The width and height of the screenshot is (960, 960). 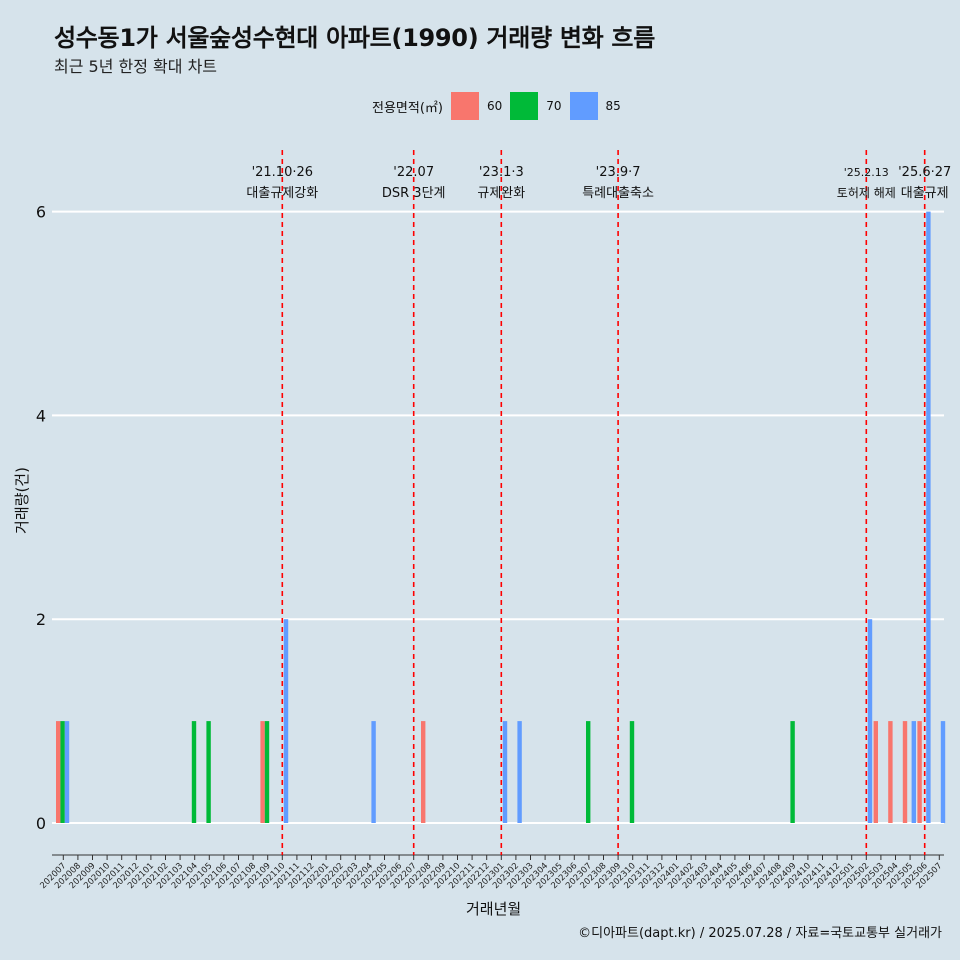 I want to click on legend-title: 전용면적(㎡), so click(x=407, y=108).